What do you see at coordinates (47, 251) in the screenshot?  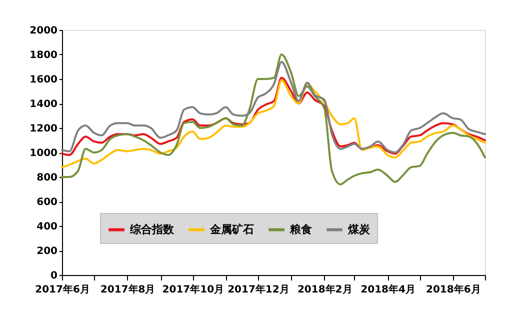 I see `y-tick-label: 200` at bounding box center [47, 251].